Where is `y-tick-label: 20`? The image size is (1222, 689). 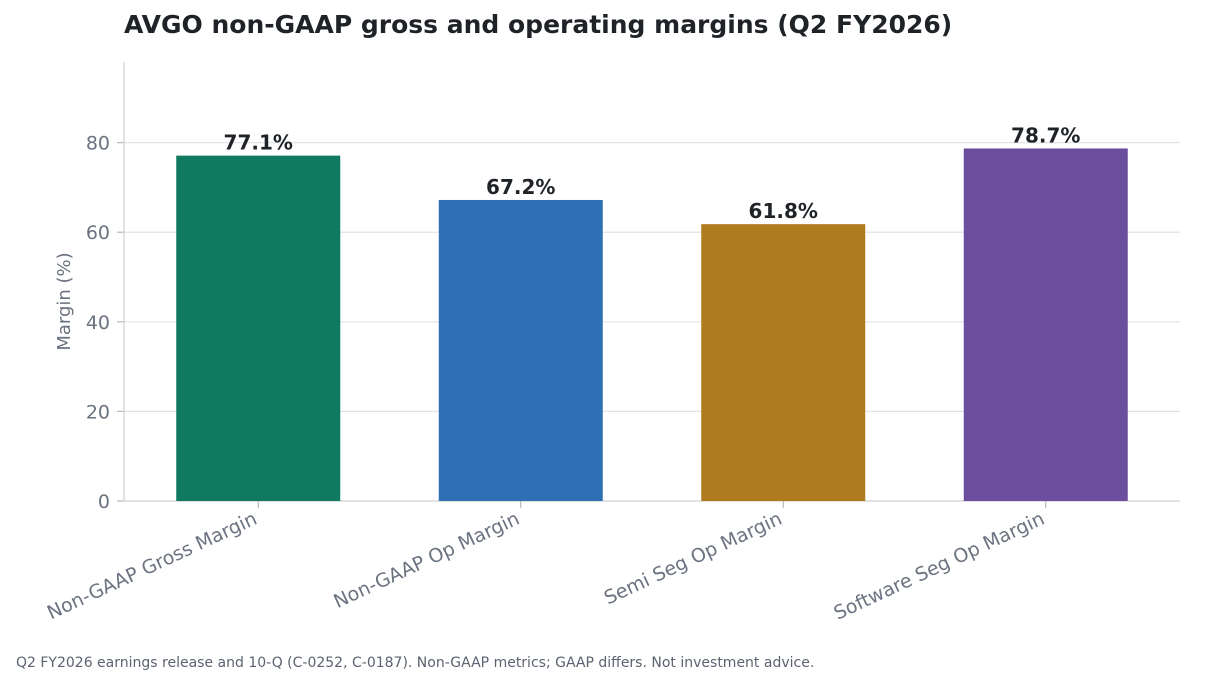
y-tick-label: 20 is located at coordinates (98, 412).